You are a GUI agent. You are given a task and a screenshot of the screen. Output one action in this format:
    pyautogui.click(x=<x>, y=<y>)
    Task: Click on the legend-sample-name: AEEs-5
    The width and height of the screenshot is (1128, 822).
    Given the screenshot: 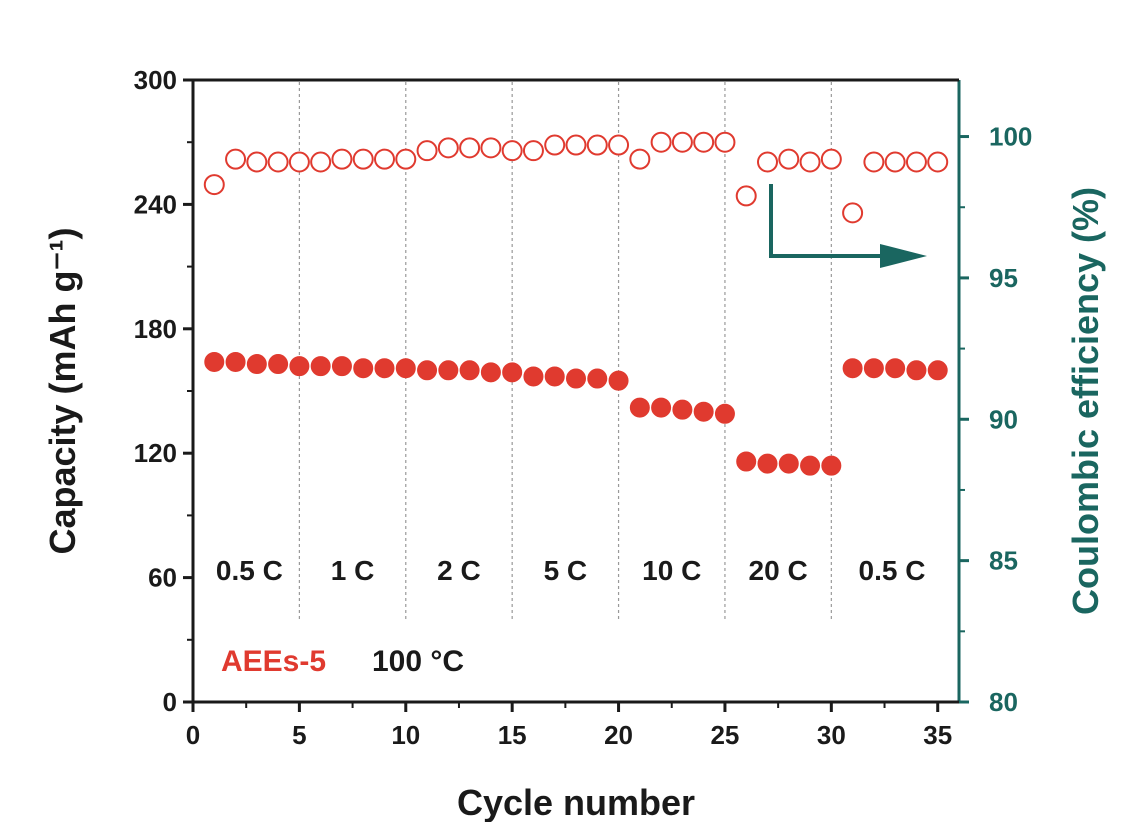 What is the action you would take?
    pyautogui.click(x=273, y=661)
    